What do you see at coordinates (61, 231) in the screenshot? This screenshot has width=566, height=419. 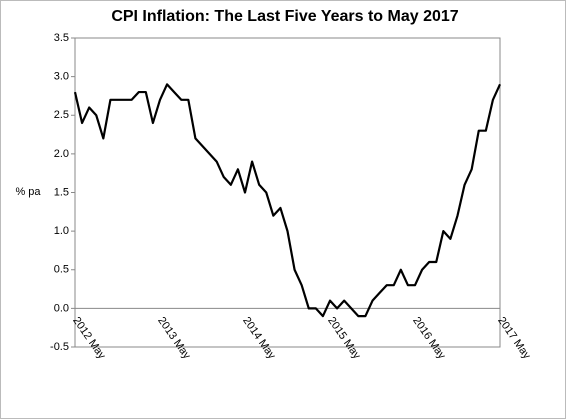 I see `y-tick-label: 1.0` at bounding box center [61, 231].